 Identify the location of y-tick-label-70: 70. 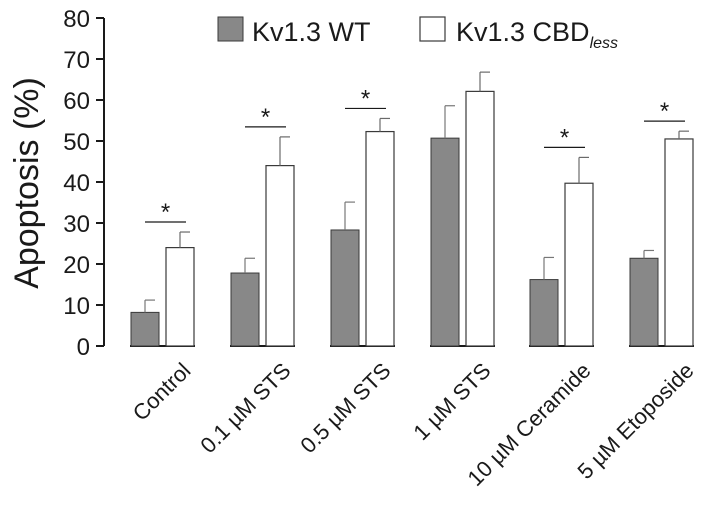
(76, 60).